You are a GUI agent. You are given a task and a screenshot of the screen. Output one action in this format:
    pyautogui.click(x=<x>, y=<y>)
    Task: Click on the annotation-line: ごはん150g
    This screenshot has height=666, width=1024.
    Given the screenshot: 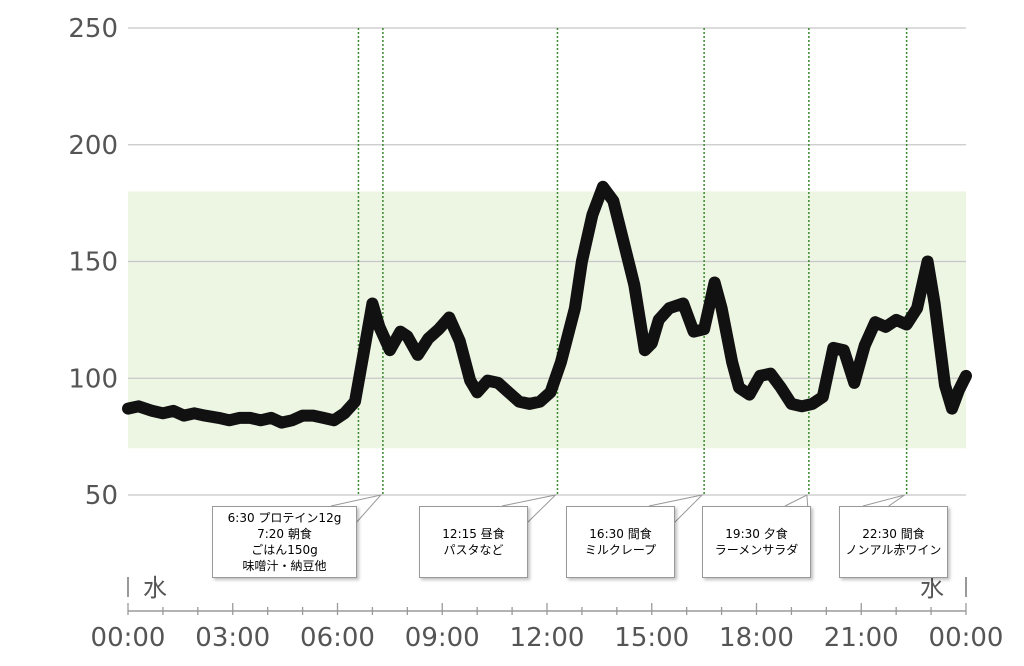 What is the action you would take?
    pyautogui.click(x=284, y=550)
    